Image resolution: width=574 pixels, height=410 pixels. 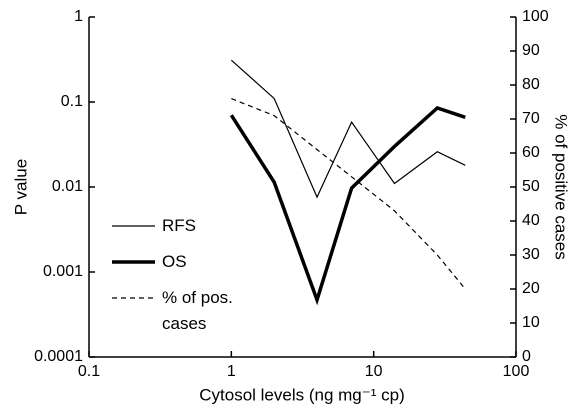 What do you see at coordinates (561, 187) in the screenshot?
I see `y2-axis-label: % of positive cases` at bounding box center [561, 187].